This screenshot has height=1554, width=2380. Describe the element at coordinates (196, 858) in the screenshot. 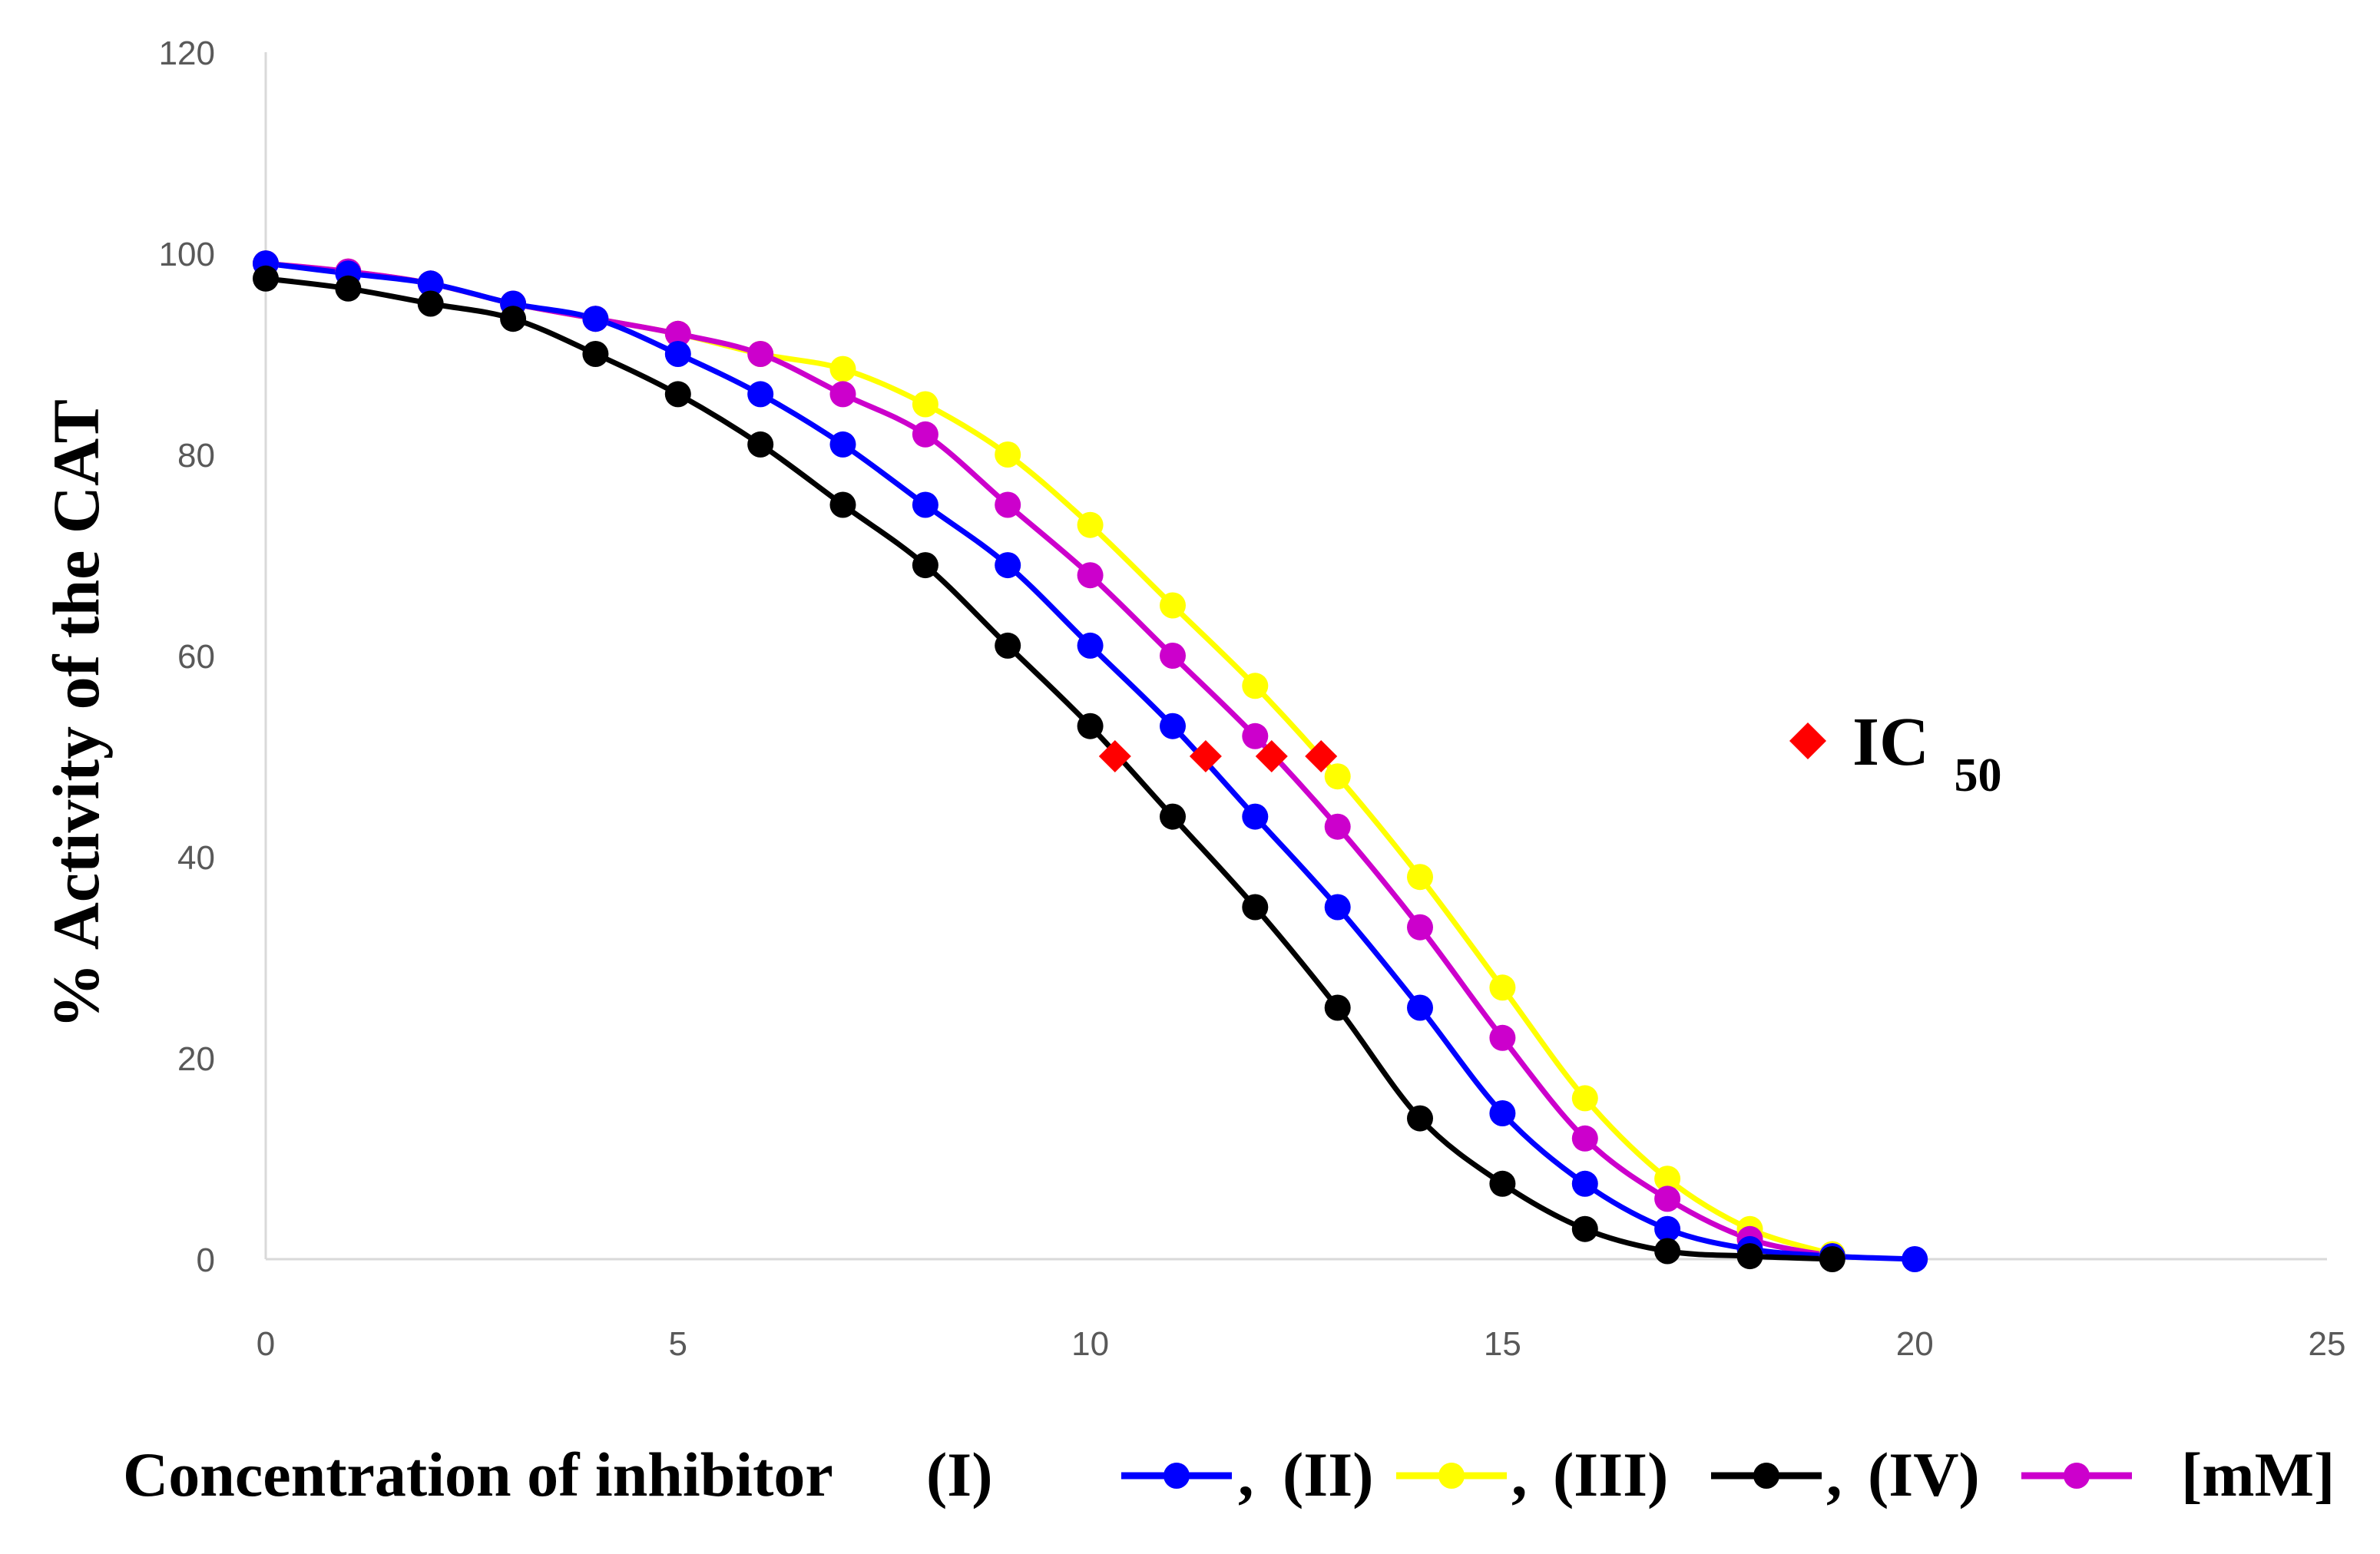

I see `y-tick-label: 40` at that location.